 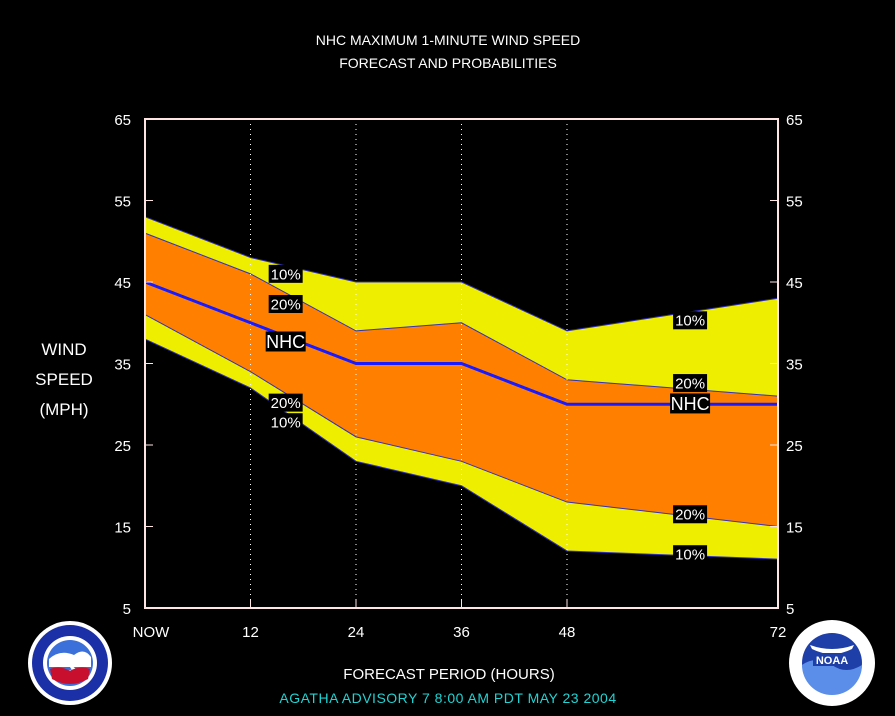 What do you see at coordinates (122, 202) in the screenshot?
I see `y-tick-label-left-55: 55` at bounding box center [122, 202].